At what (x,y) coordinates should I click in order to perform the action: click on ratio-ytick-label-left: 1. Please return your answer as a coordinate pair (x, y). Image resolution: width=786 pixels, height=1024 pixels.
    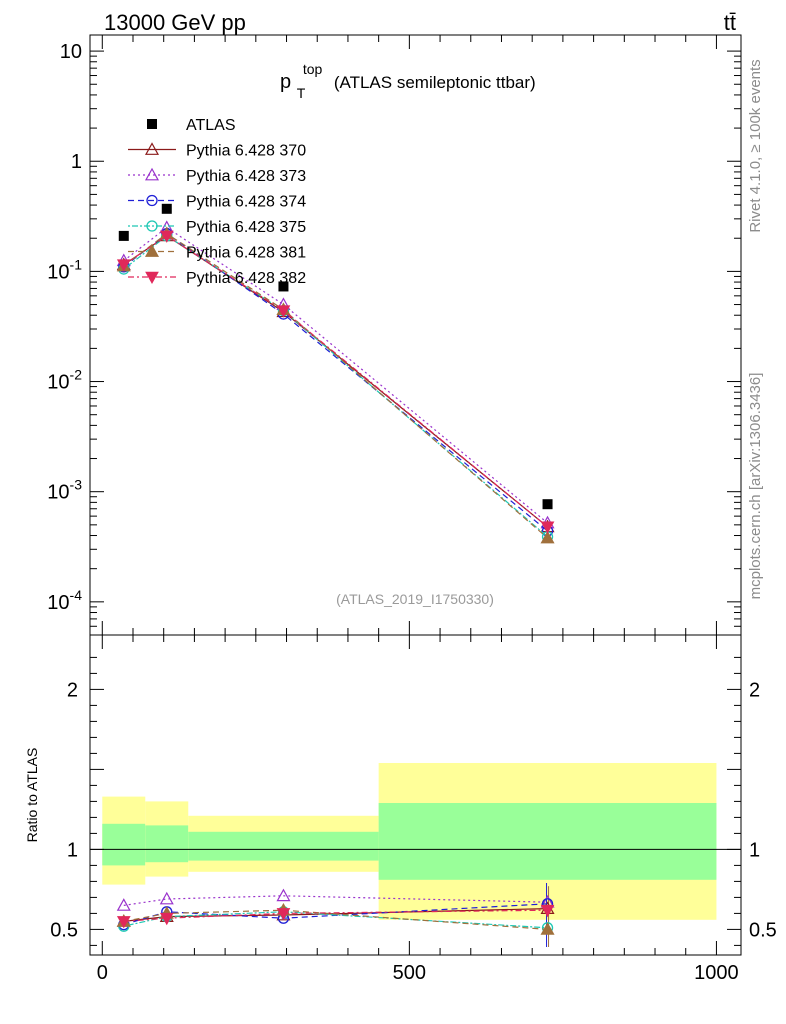
    Looking at the image, I should click on (72, 850).